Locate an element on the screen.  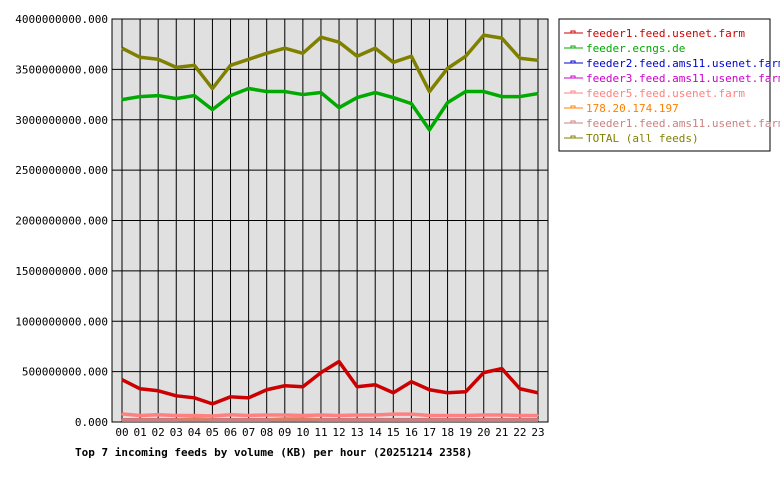
y-tick-label: 3000000000.000 is located at coordinates (61, 120).